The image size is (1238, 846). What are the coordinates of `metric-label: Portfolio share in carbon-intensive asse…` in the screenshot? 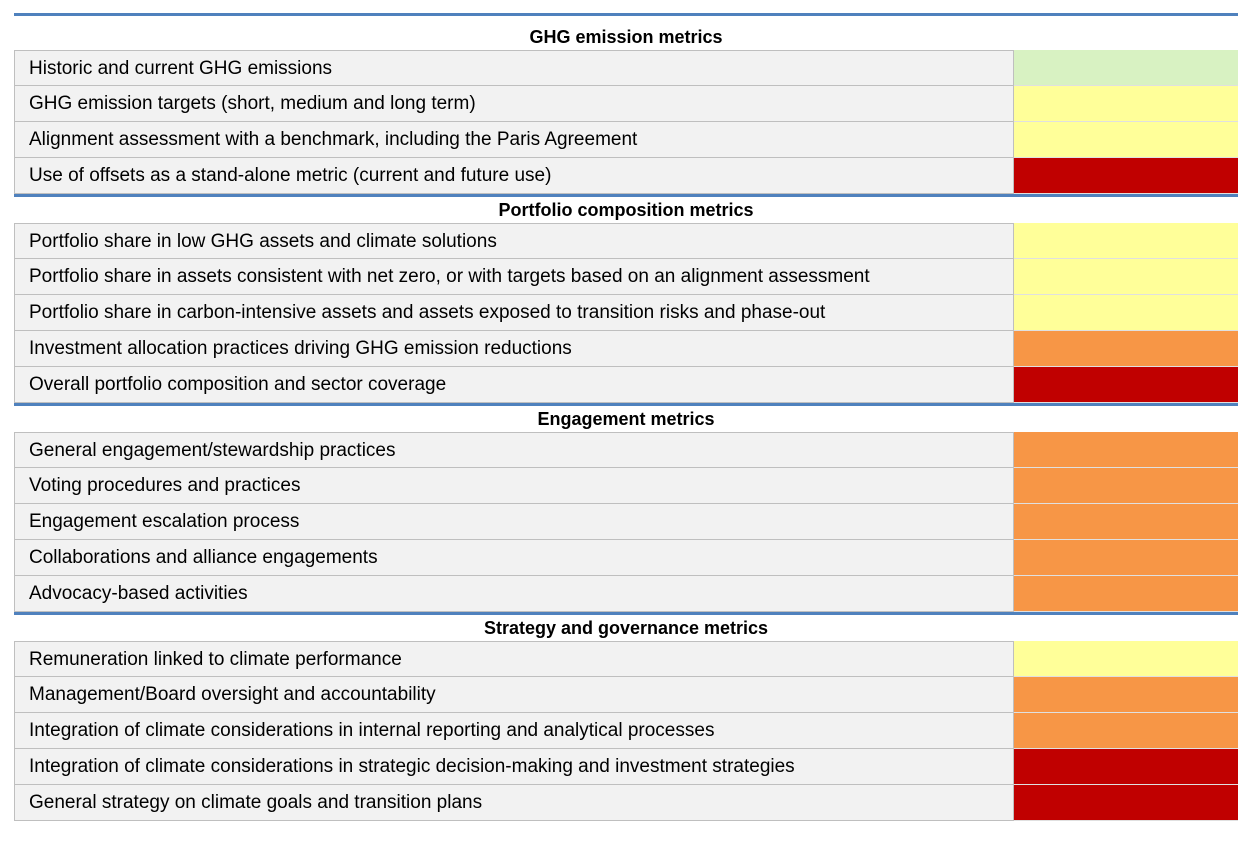 It's located at (514, 313).